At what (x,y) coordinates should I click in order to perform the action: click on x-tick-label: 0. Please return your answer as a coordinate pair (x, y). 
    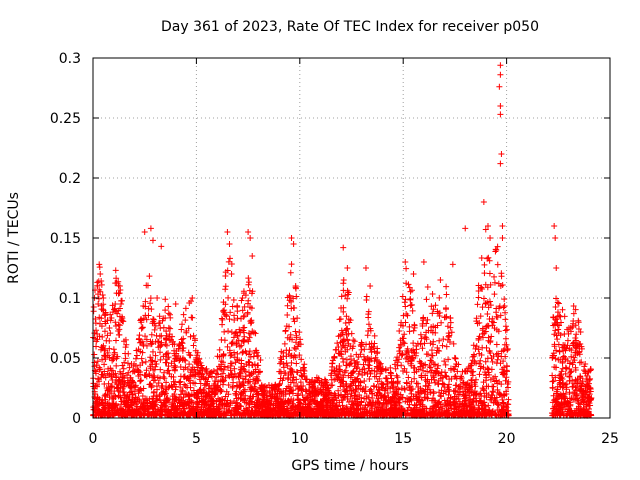
    Looking at the image, I should click on (93, 439).